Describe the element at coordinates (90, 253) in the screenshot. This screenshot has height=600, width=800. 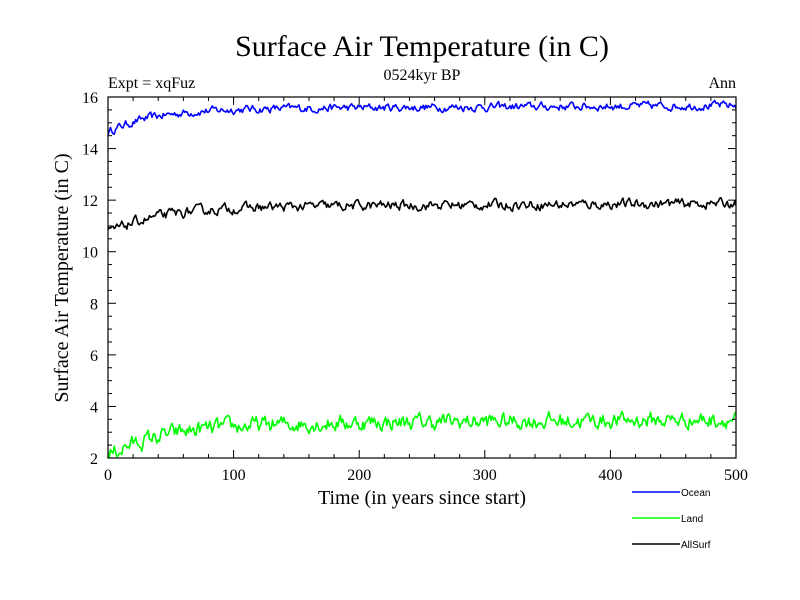
I see `y-tick-label: 10` at that location.